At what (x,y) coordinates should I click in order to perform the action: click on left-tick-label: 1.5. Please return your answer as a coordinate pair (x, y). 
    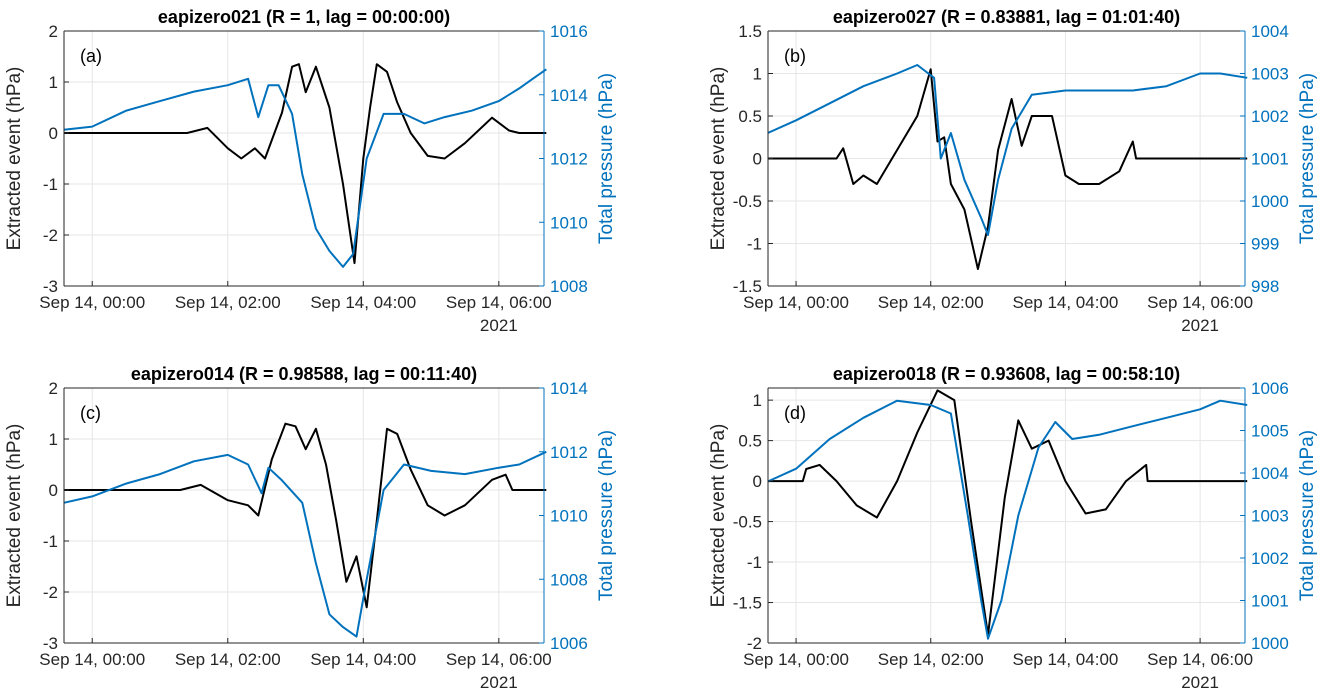
    Looking at the image, I should click on (750, 31).